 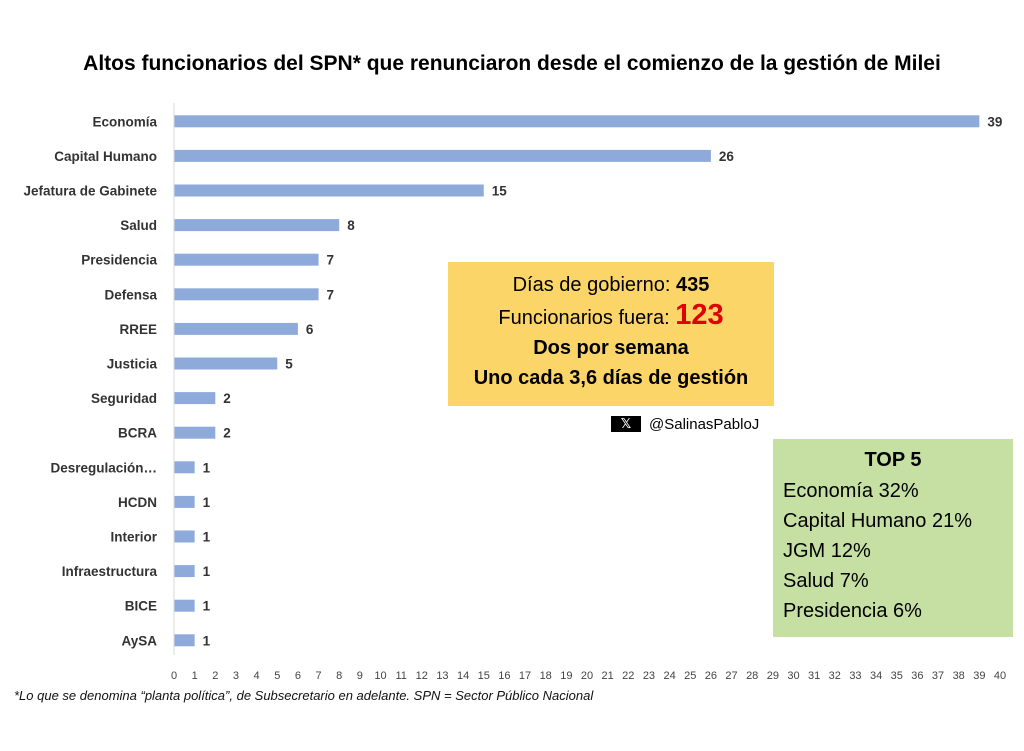 What do you see at coordinates (994, 121) in the screenshot?
I see `value-label: 39` at bounding box center [994, 121].